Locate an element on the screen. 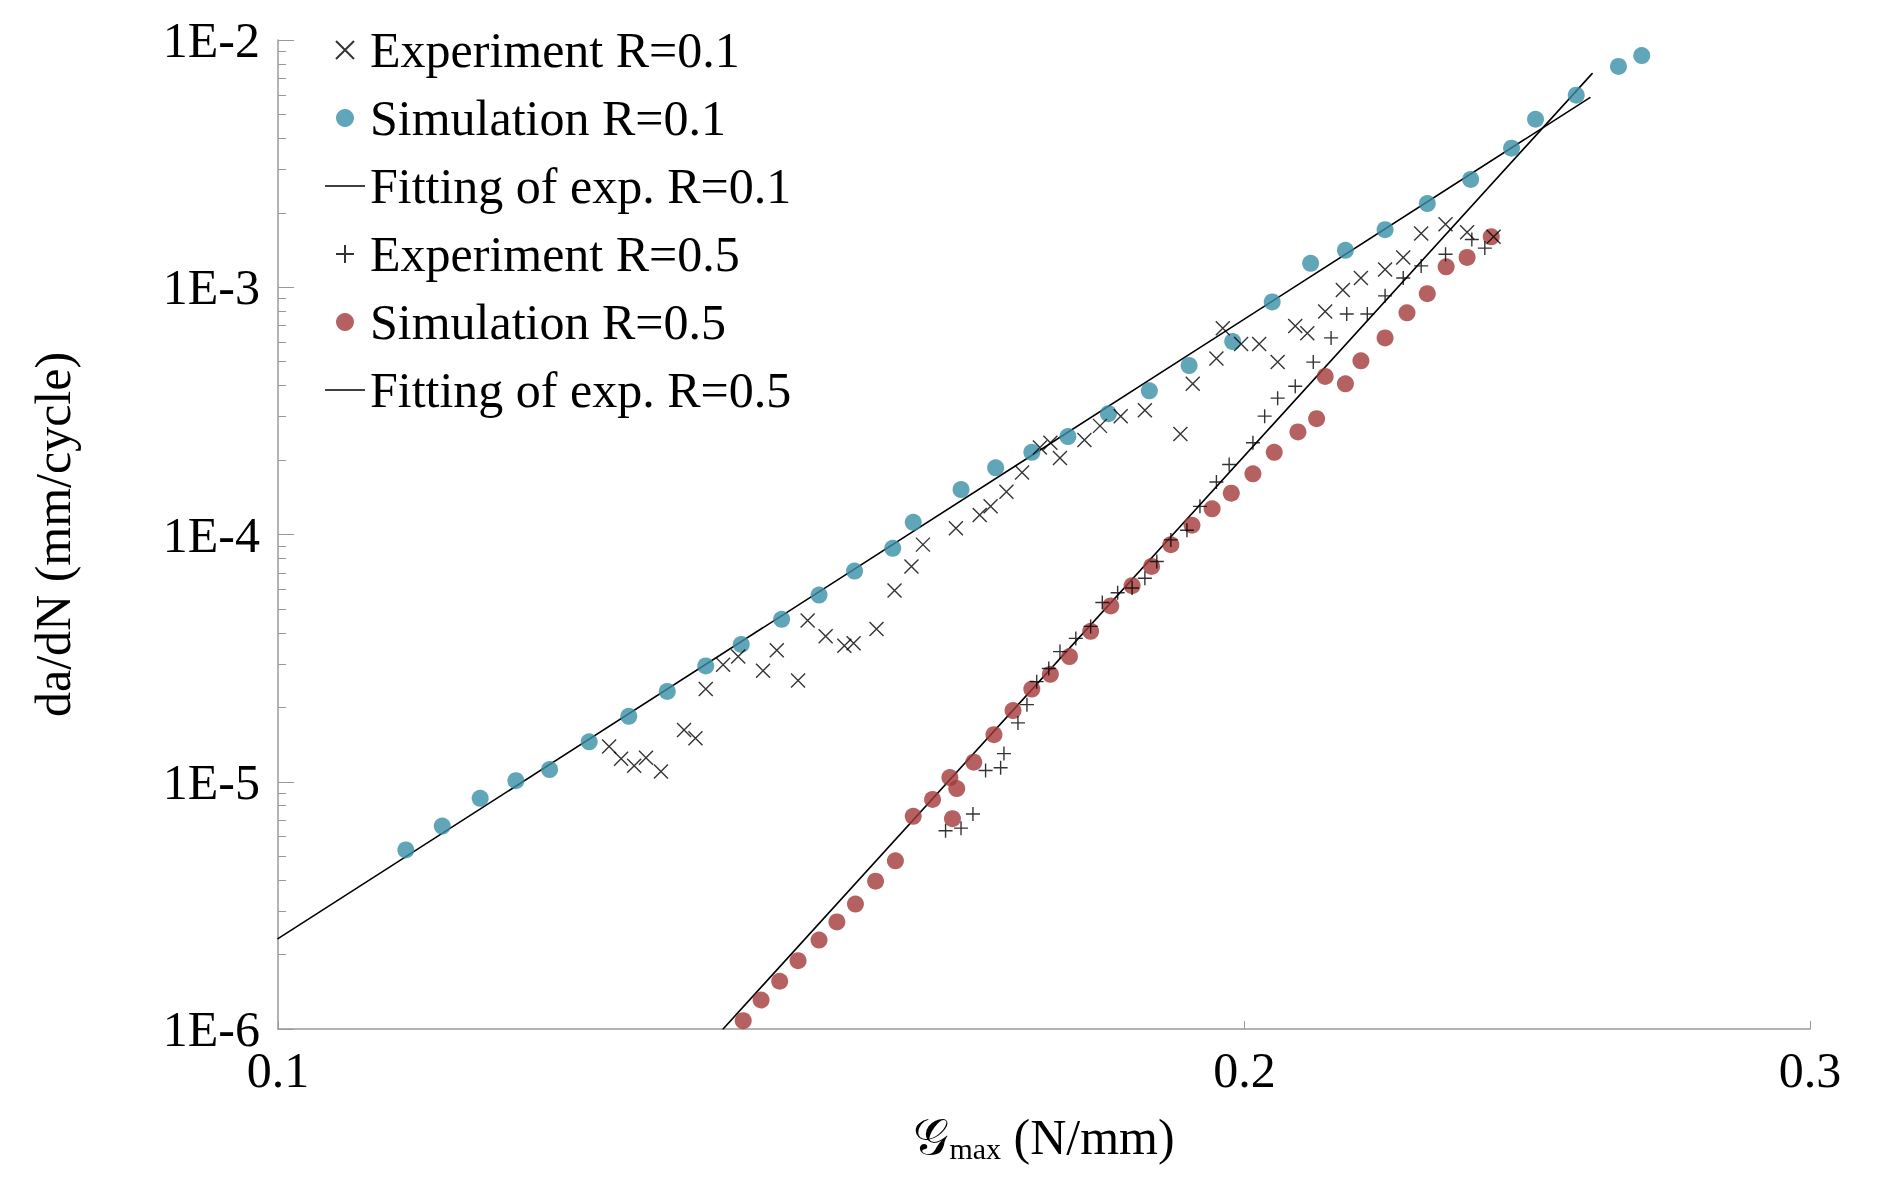 This screenshot has height=1181, width=1890. x-tick-label: 0.2 is located at coordinates (1244, 1070).